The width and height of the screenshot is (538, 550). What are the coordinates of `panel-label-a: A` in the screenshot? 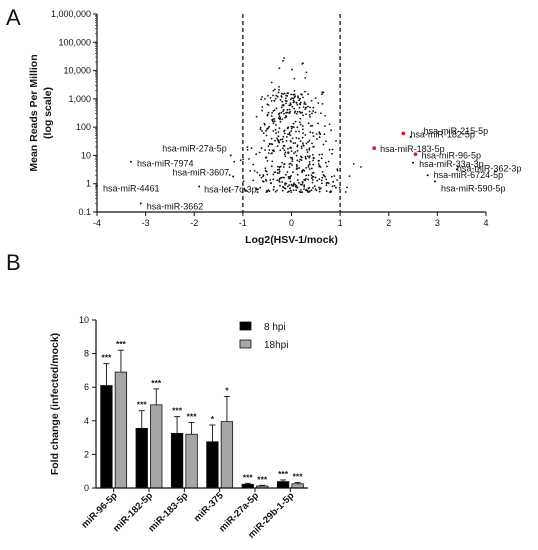 It's located at (13, 17).